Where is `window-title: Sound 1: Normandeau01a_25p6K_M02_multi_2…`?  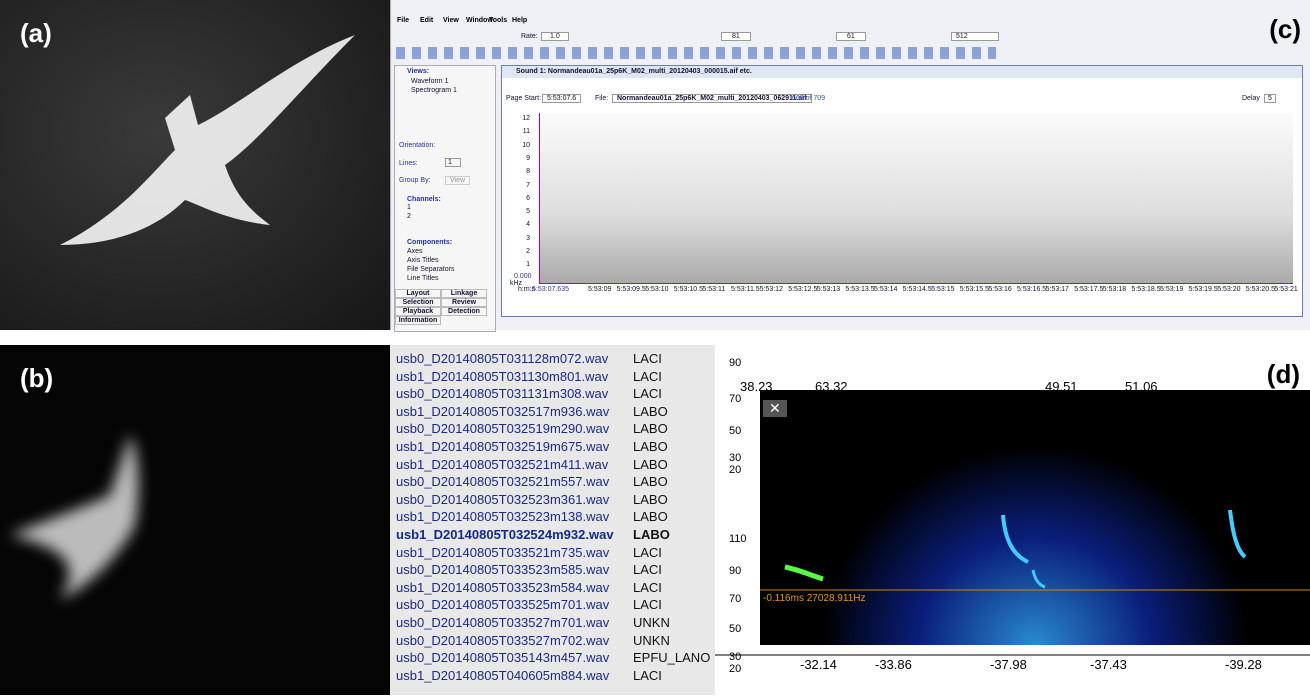
window-title: Sound 1: Normandeau01a_25p6K_M02_multi_2… is located at coordinates (902, 72).